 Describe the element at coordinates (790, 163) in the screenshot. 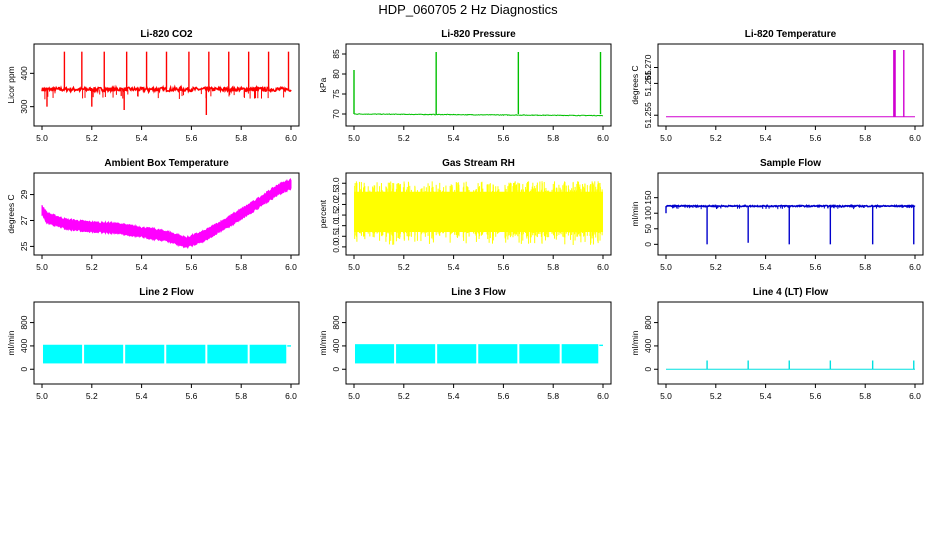

I see `panel-6-title: Sample Flow` at that location.